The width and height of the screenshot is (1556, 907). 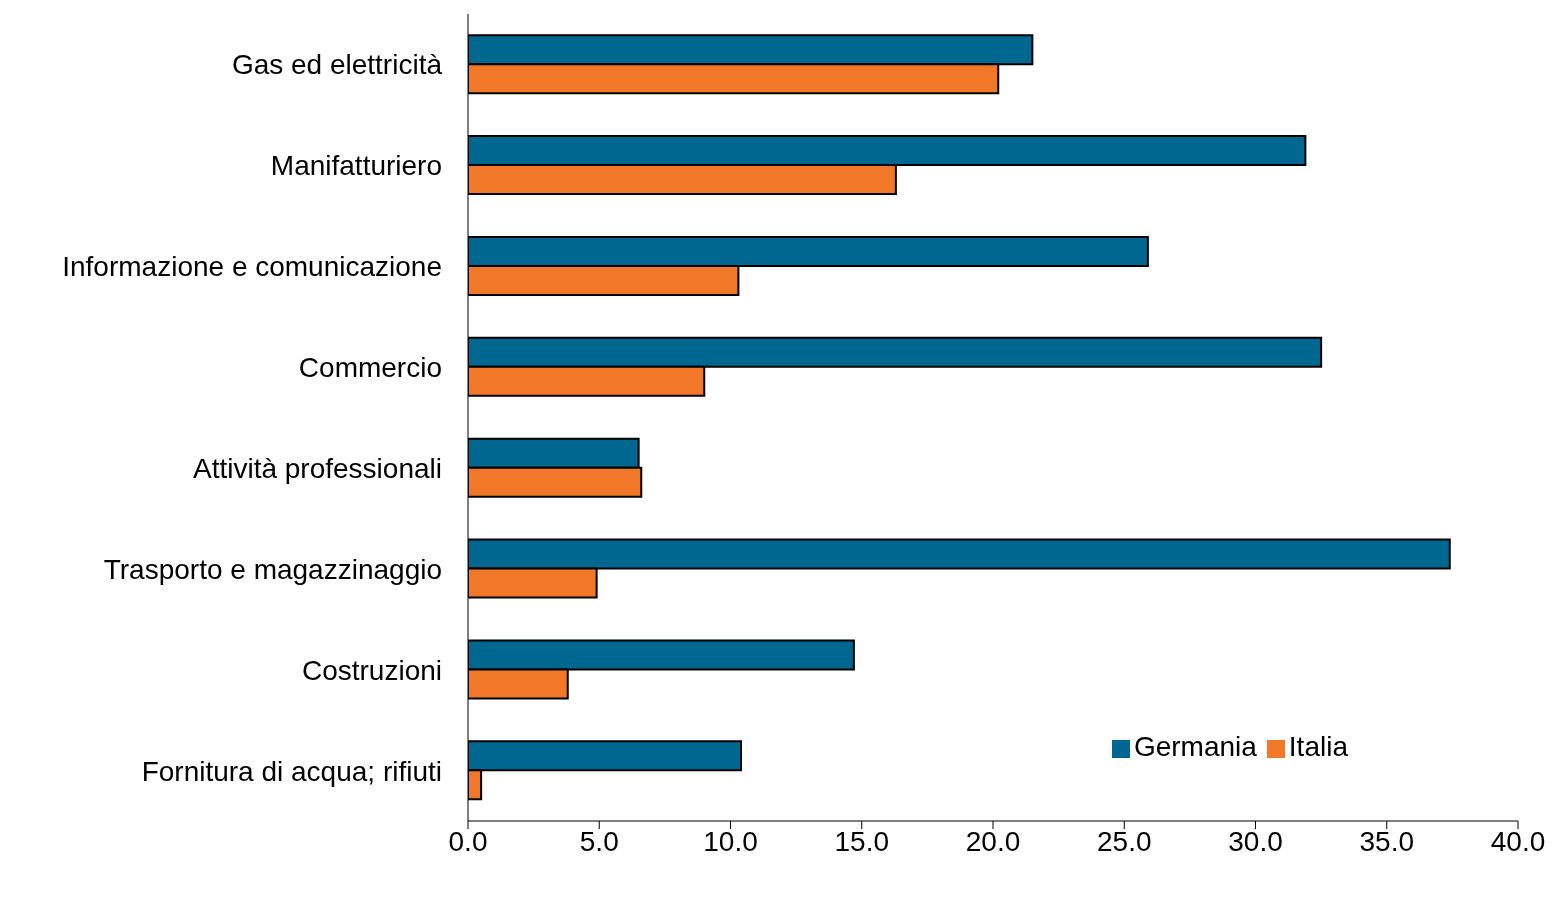 What do you see at coordinates (1255, 841) in the screenshot?
I see `x-tick-label: 30.0` at bounding box center [1255, 841].